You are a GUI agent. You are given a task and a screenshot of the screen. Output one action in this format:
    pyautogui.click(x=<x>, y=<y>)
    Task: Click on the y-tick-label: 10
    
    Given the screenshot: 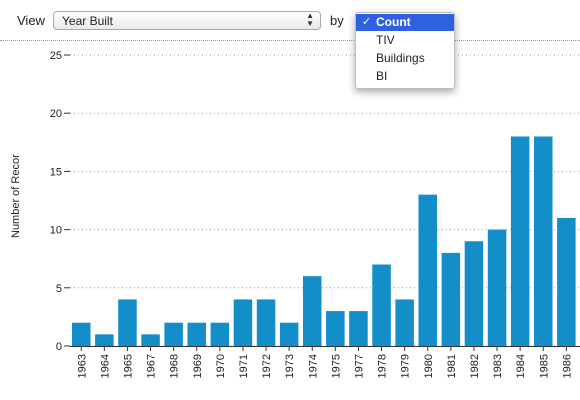 What is the action you would take?
    pyautogui.click(x=56, y=231)
    